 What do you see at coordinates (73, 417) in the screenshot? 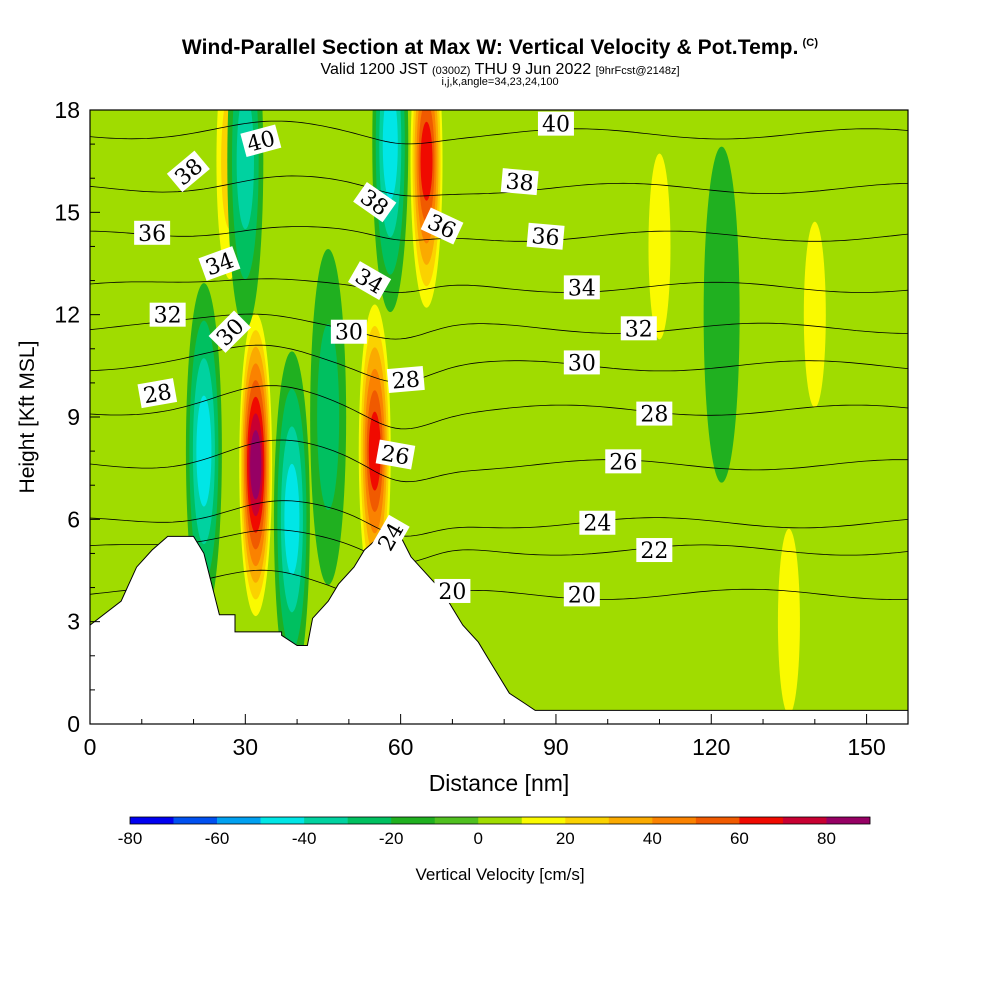
I see `y-tick-label: 9` at bounding box center [73, 417].